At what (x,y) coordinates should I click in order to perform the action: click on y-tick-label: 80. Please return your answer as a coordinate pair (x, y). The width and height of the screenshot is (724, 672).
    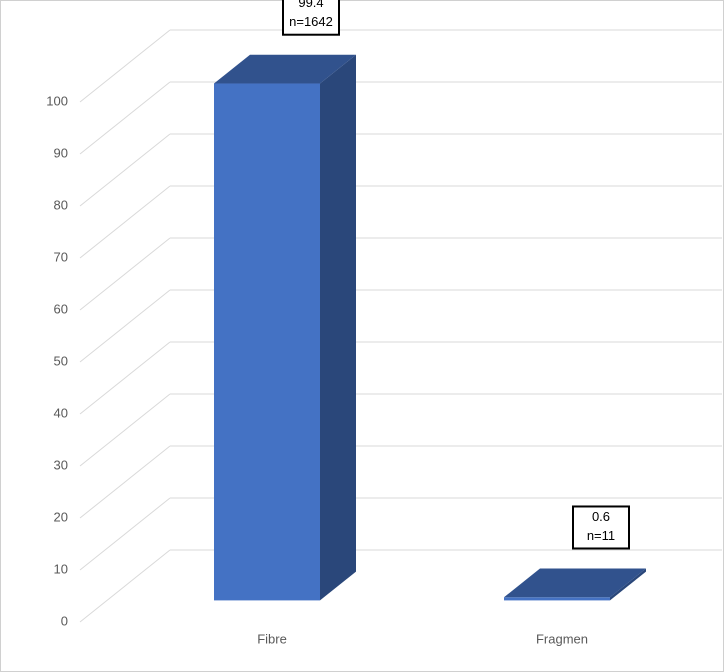
    Looking at the image, I should click on (61, 204).